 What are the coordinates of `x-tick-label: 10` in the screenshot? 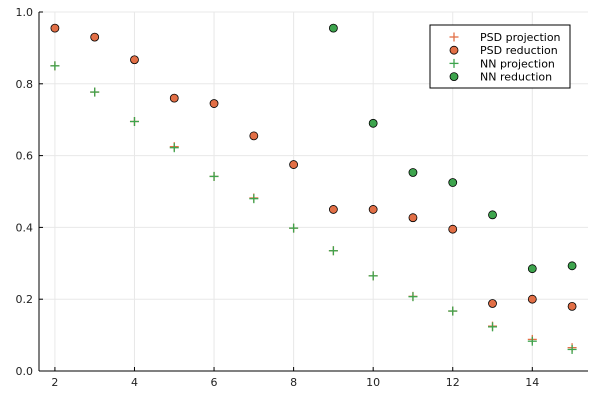 It's located at (373, 382).